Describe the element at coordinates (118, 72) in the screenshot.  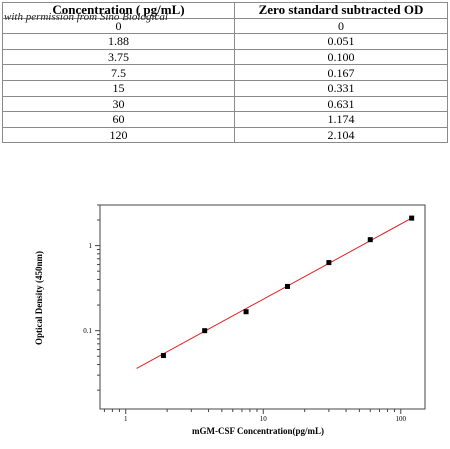
I see `concentration-cell: 7.5` at that location.